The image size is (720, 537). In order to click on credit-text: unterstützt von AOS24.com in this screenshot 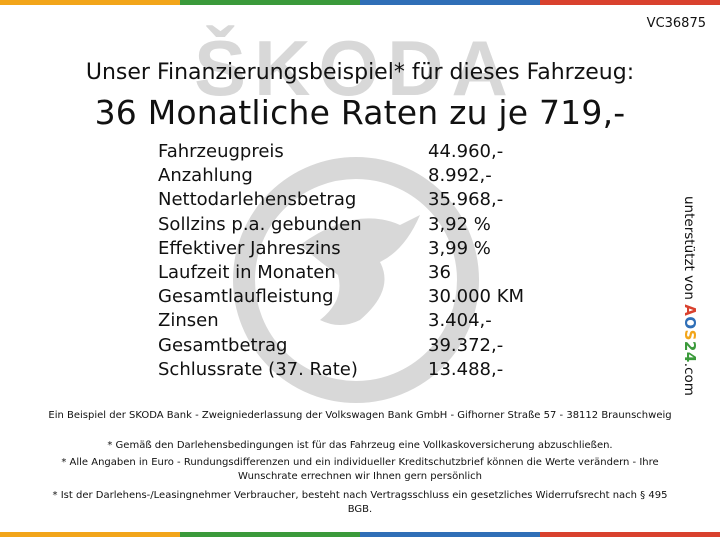, I will do `click(689, 296)`.